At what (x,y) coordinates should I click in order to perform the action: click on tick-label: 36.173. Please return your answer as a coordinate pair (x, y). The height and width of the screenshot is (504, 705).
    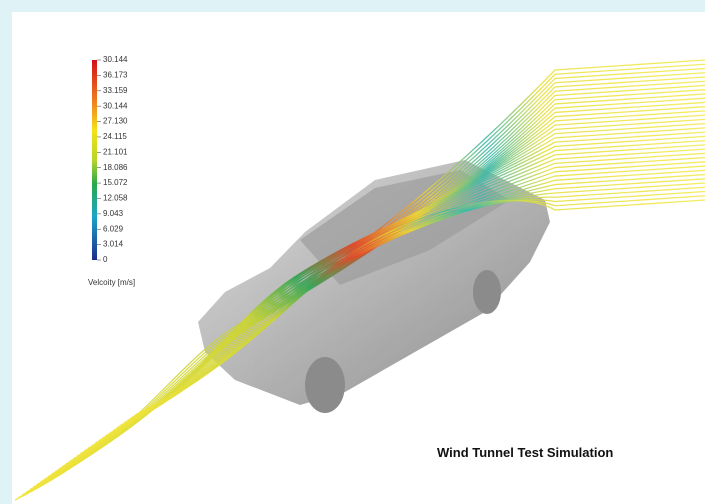
    Looking at the image, I should click on (115, 74).